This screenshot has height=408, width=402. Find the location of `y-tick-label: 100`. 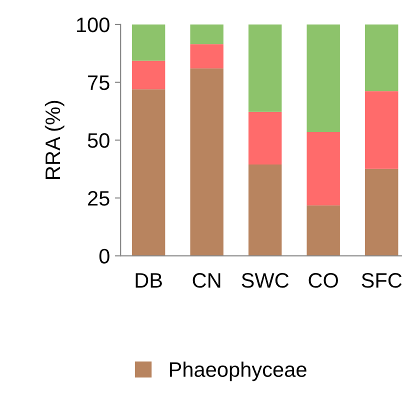

y-tick-label: 100 is located at coordinates (93, 24).